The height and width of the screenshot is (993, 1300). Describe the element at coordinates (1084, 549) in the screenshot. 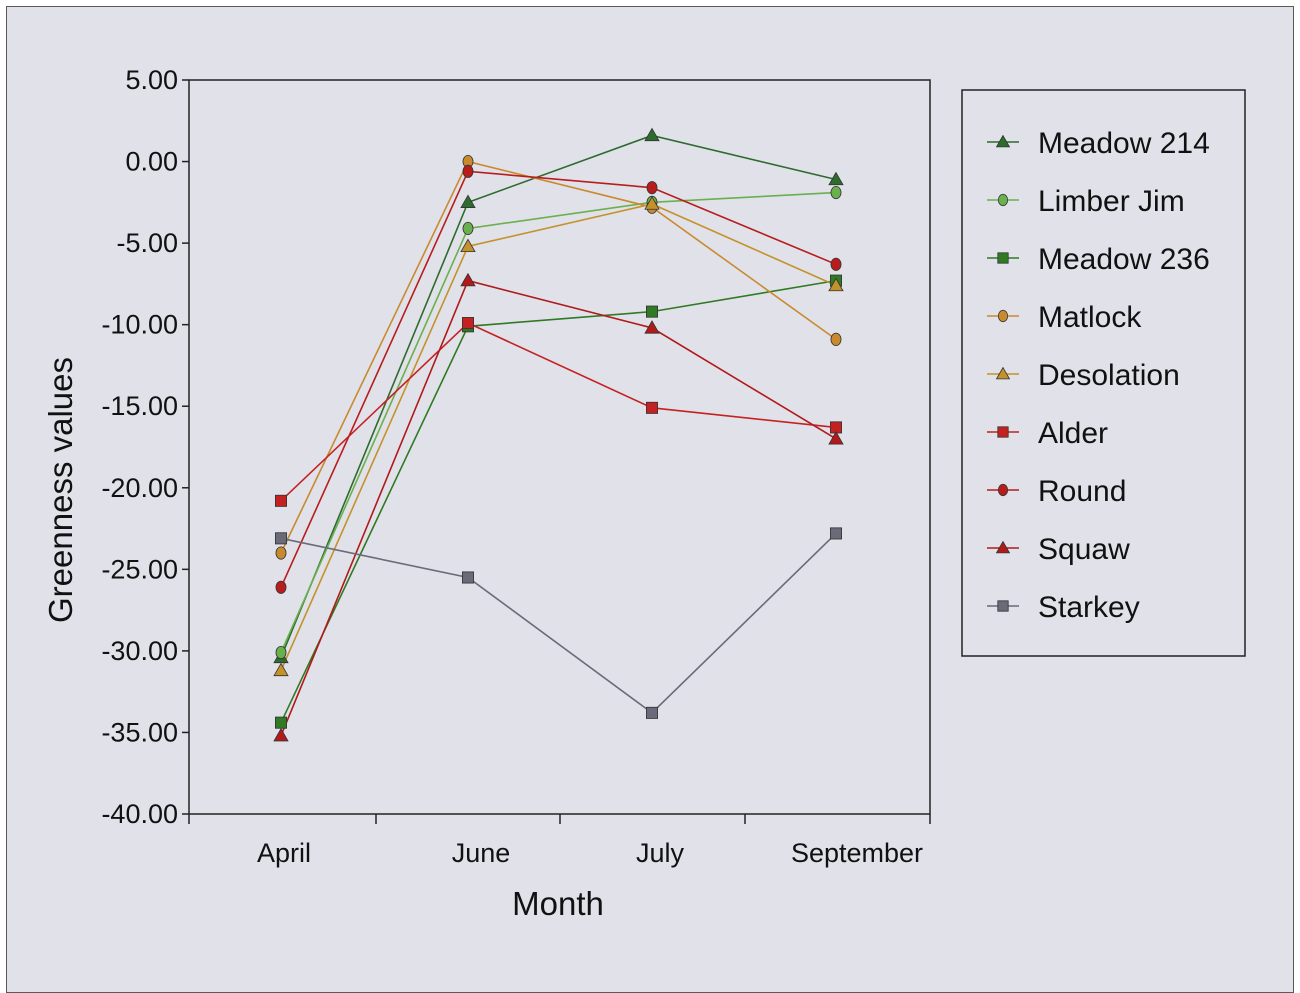

I see `legend-label: Squaw` at that location.